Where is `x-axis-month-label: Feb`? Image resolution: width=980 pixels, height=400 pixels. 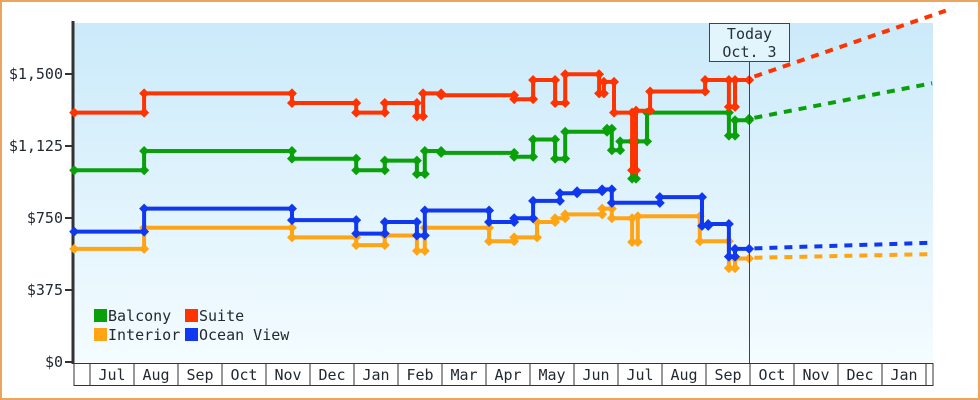
x-axis-month-label: Feb is located at coordinates (419, 375).